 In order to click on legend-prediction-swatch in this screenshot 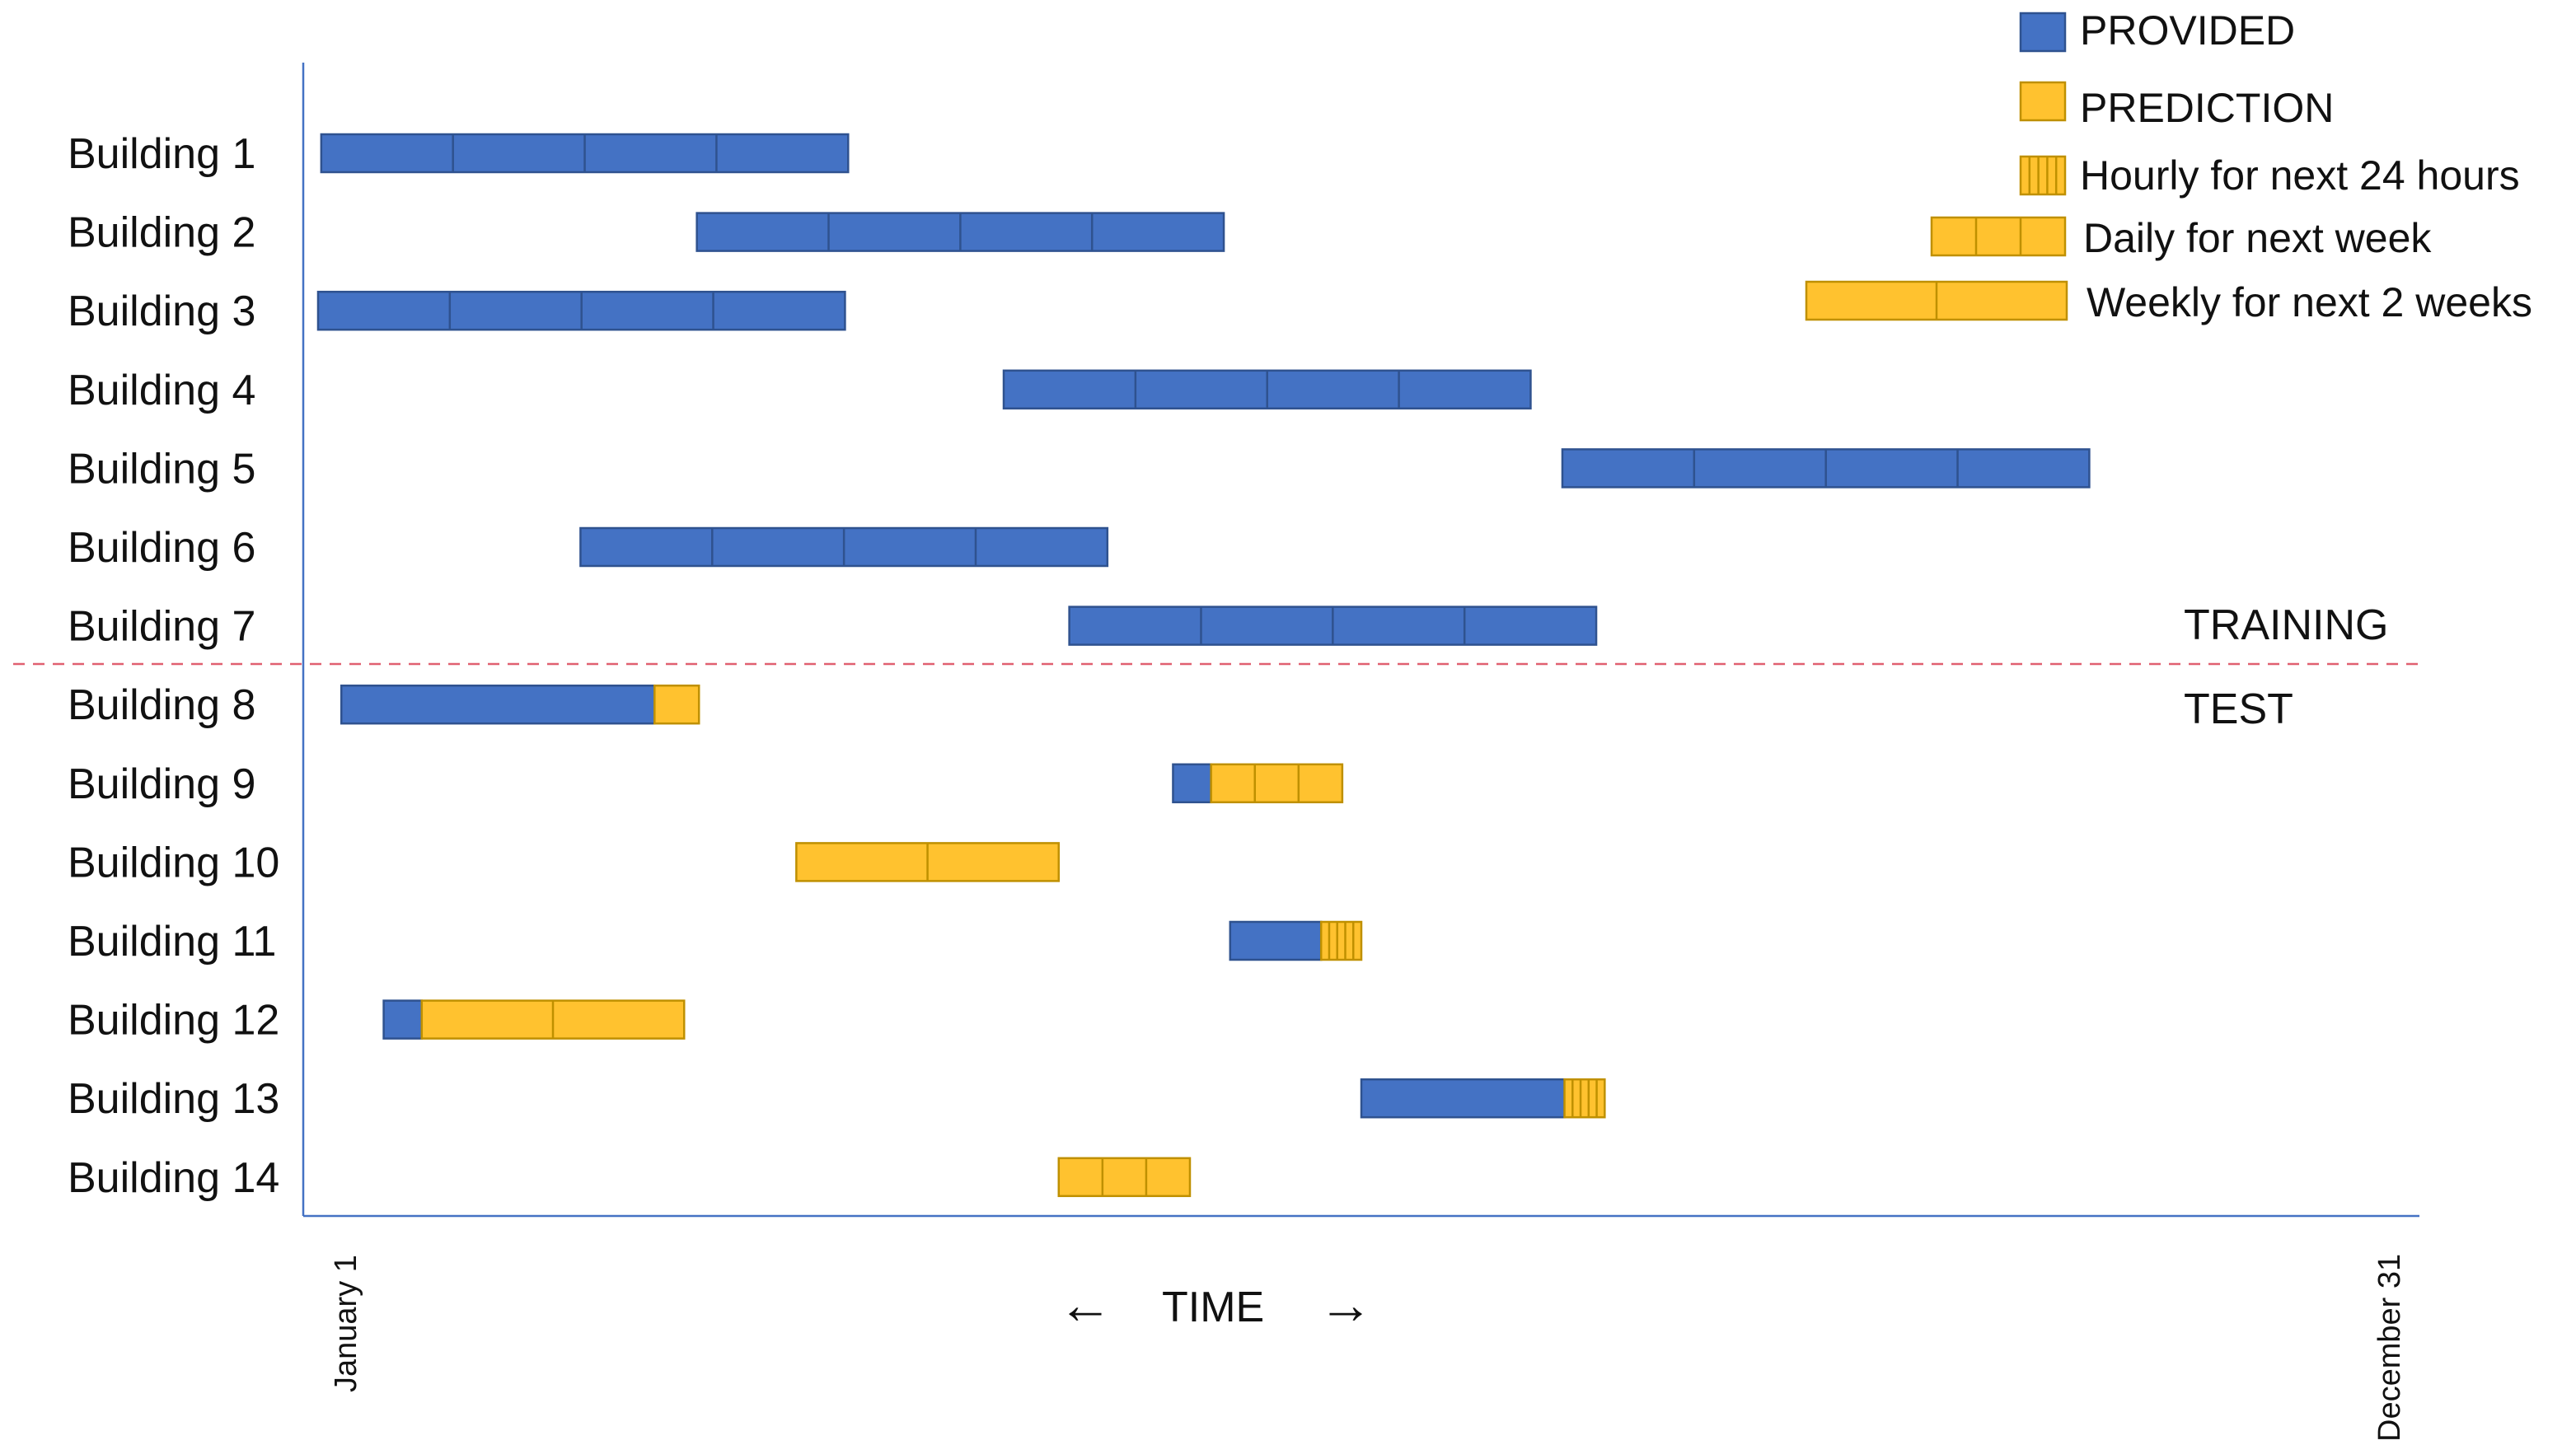, I will do `click(2043, 101)`.